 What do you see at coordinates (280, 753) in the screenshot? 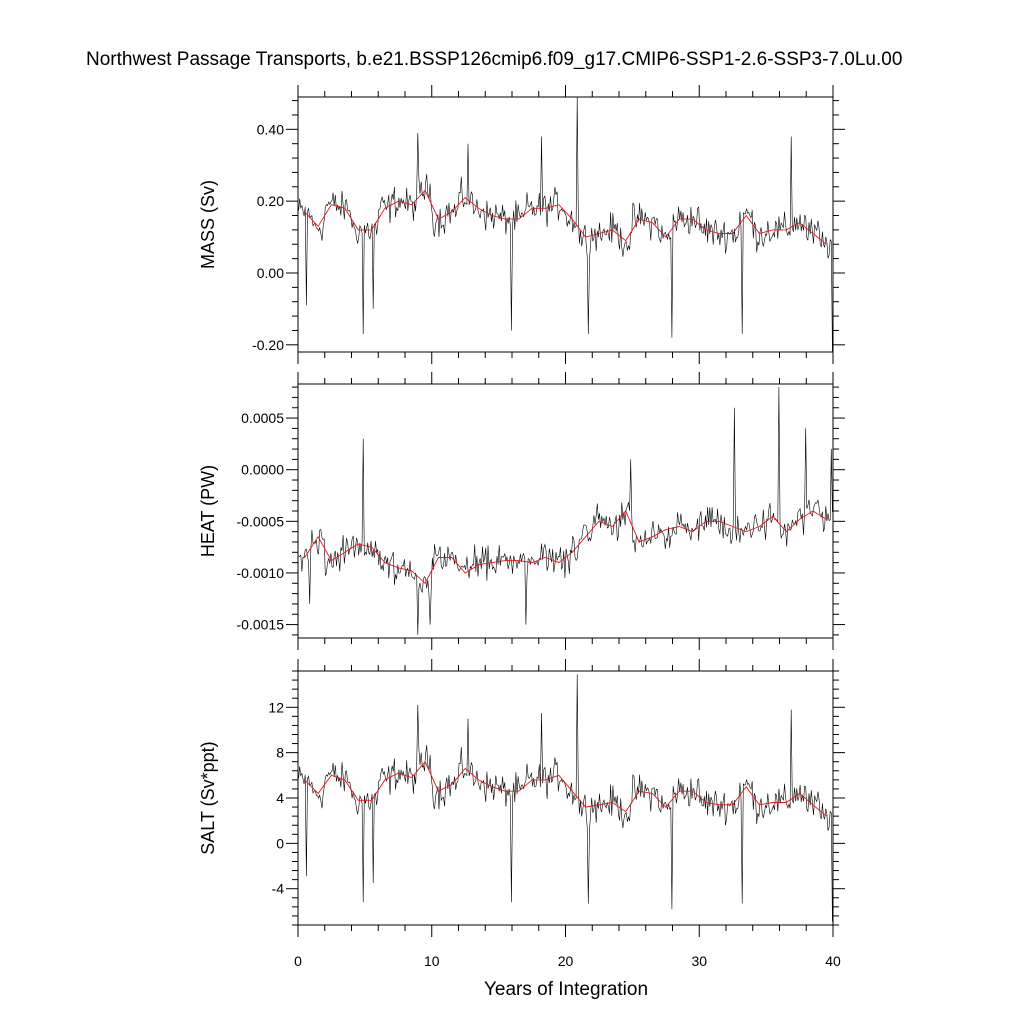
I see `y-tick-label: 8` at bounding box center [280, 753].